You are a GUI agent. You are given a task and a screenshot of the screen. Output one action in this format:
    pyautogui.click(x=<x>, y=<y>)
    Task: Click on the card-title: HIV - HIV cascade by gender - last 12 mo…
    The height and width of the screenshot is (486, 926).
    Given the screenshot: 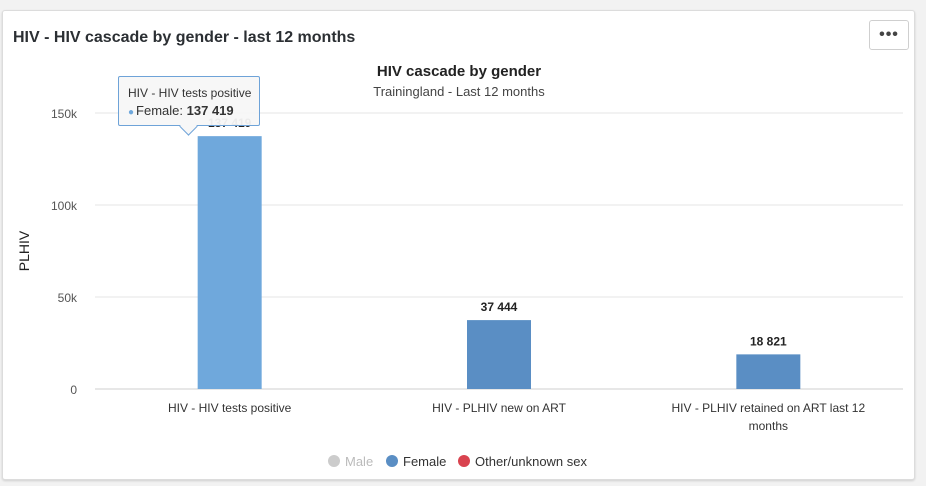 What is the action you would take?
    pyautogui.click(x=184, y=37)
    